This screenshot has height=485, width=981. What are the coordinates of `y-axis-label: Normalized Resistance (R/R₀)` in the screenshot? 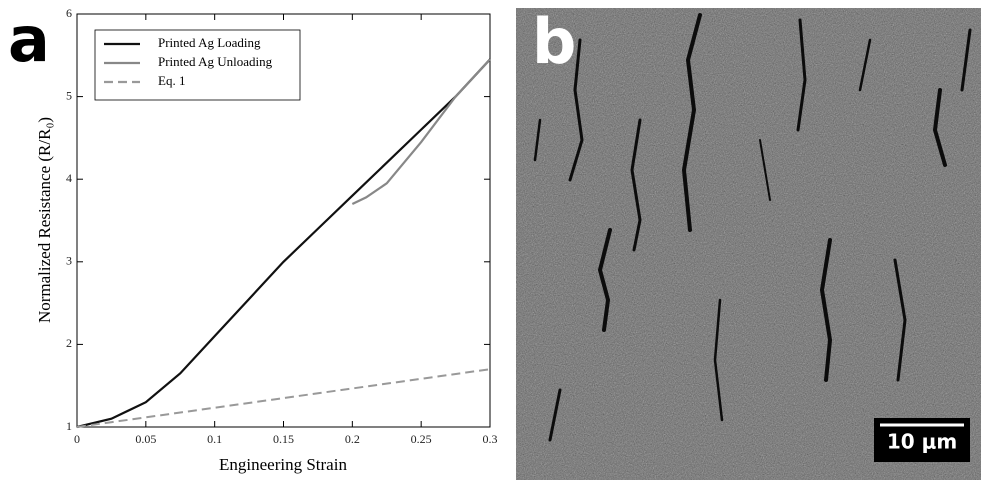 It's located at (44, 220).